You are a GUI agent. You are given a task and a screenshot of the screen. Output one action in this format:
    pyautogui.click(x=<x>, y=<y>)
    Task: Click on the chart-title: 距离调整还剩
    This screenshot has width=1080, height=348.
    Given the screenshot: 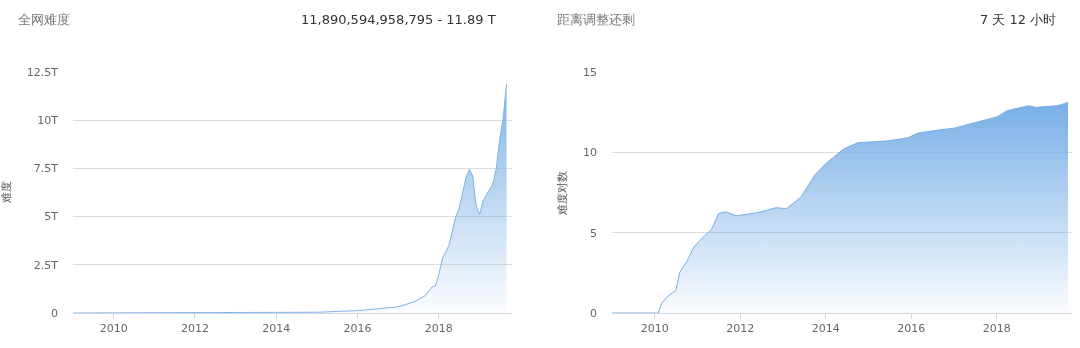 What is the action you would take?
    pyautogui.click(x=596, y=19)
    